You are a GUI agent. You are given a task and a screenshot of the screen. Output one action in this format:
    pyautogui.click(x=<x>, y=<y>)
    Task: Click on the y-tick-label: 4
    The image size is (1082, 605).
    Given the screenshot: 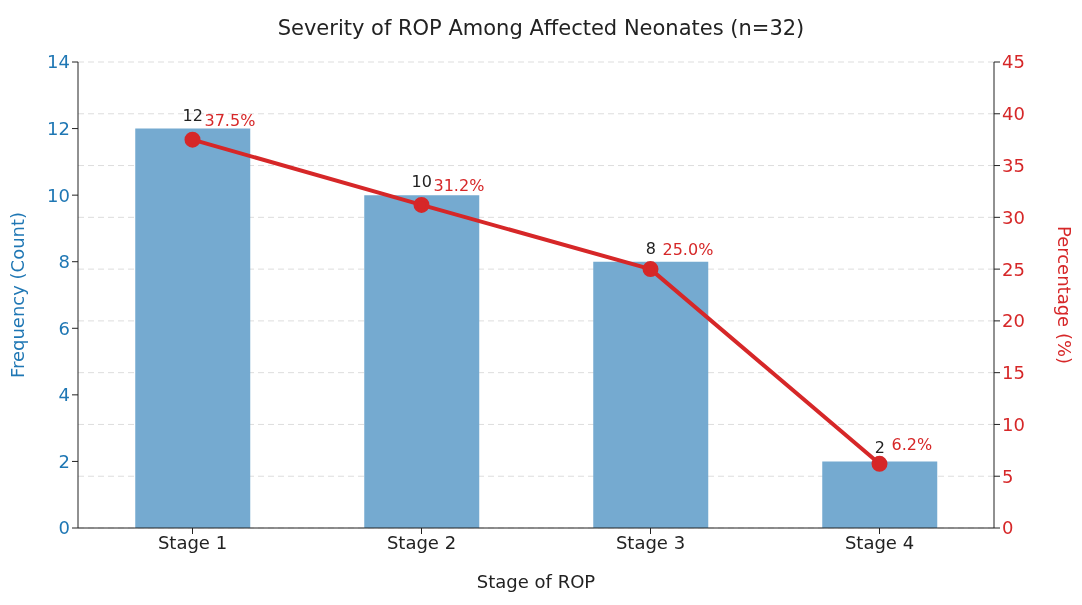 What is the action you would take?
    pyautogui.click(x=64, y=395)
    